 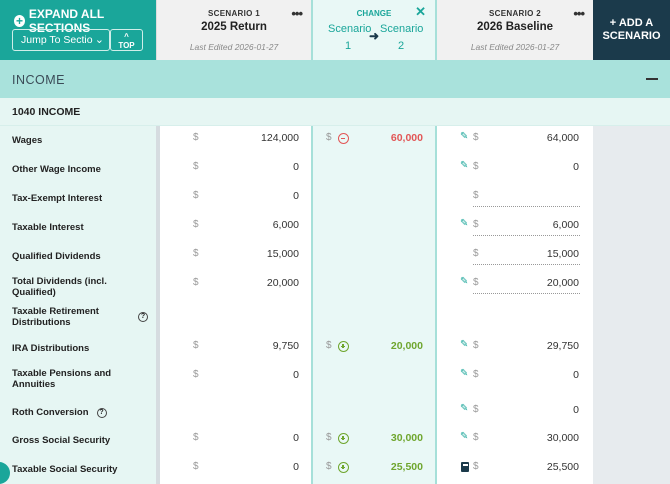 I want to click on table-row: Wages $124,000 $60,000 ✎ $64,000, so click(x=296, y=140).